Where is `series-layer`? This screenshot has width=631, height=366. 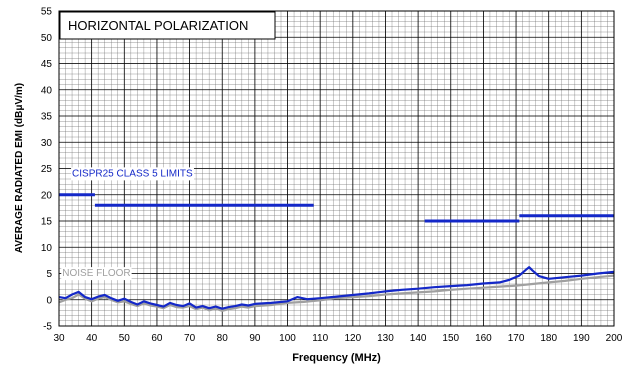 series-layer is located at coordinates (336, 289).